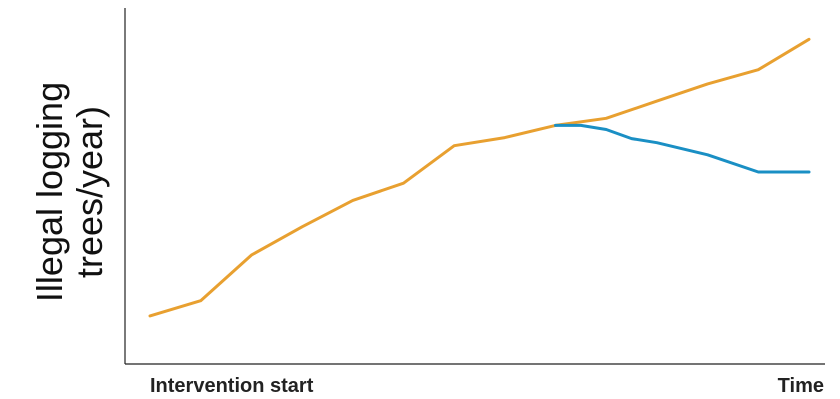 This screenshot has width=840, height=399. What do you see at coordinates (89, 192) in the screenshot?
I see `y-axis-label-line2: trees/year)` at bounding box center [89, 192].